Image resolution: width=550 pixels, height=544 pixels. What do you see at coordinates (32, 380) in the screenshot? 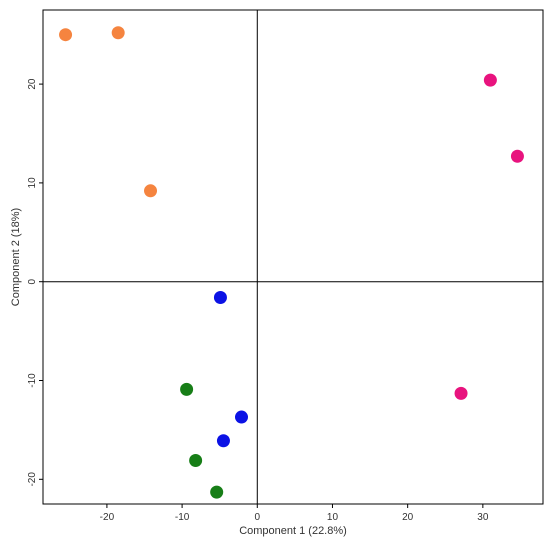
I see `y-tick-label: -10` at bounding box center [32, 380].